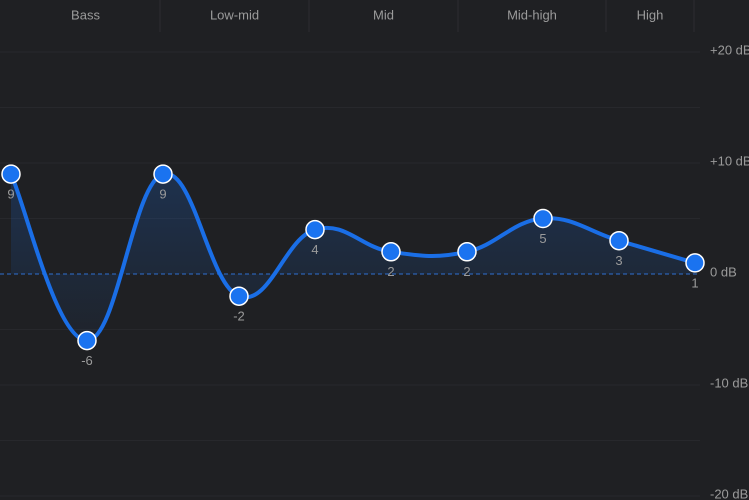 This screenshot has height=500, width=749. Describe the element at coordinates (618, 260) in the screenshot. I see `value-label: 3` at that location.